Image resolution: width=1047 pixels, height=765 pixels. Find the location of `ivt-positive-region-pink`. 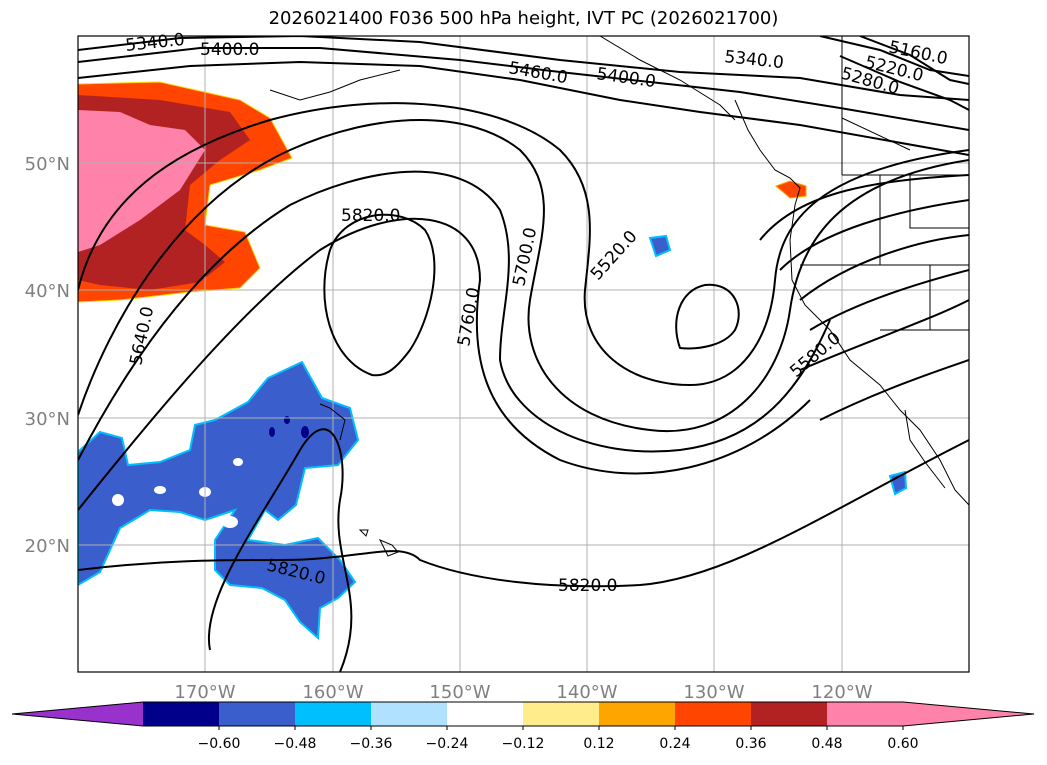

ivt-positive-region-pink is located at coordinates (141, 181).